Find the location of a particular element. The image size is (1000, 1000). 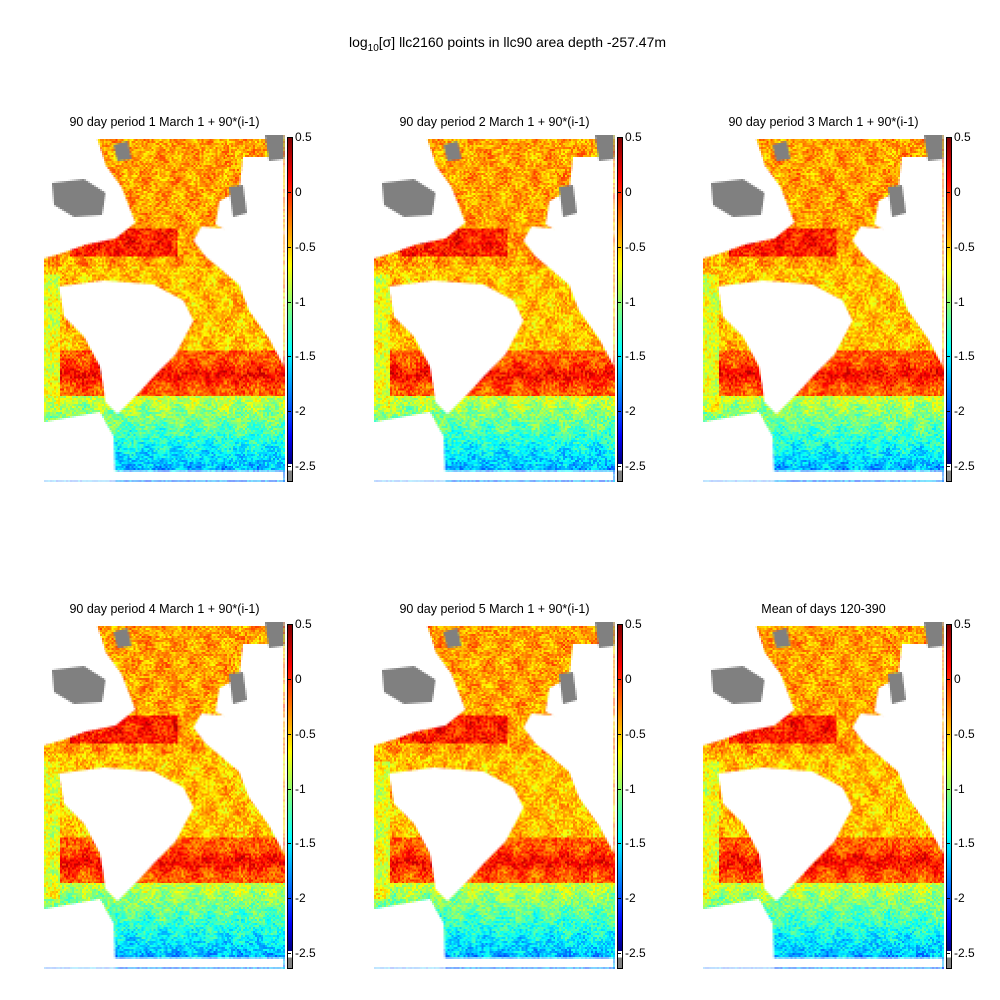

panel-title: 90 day period 1 March 1 + 90*(i-1) is located at coordinates (164, 122).